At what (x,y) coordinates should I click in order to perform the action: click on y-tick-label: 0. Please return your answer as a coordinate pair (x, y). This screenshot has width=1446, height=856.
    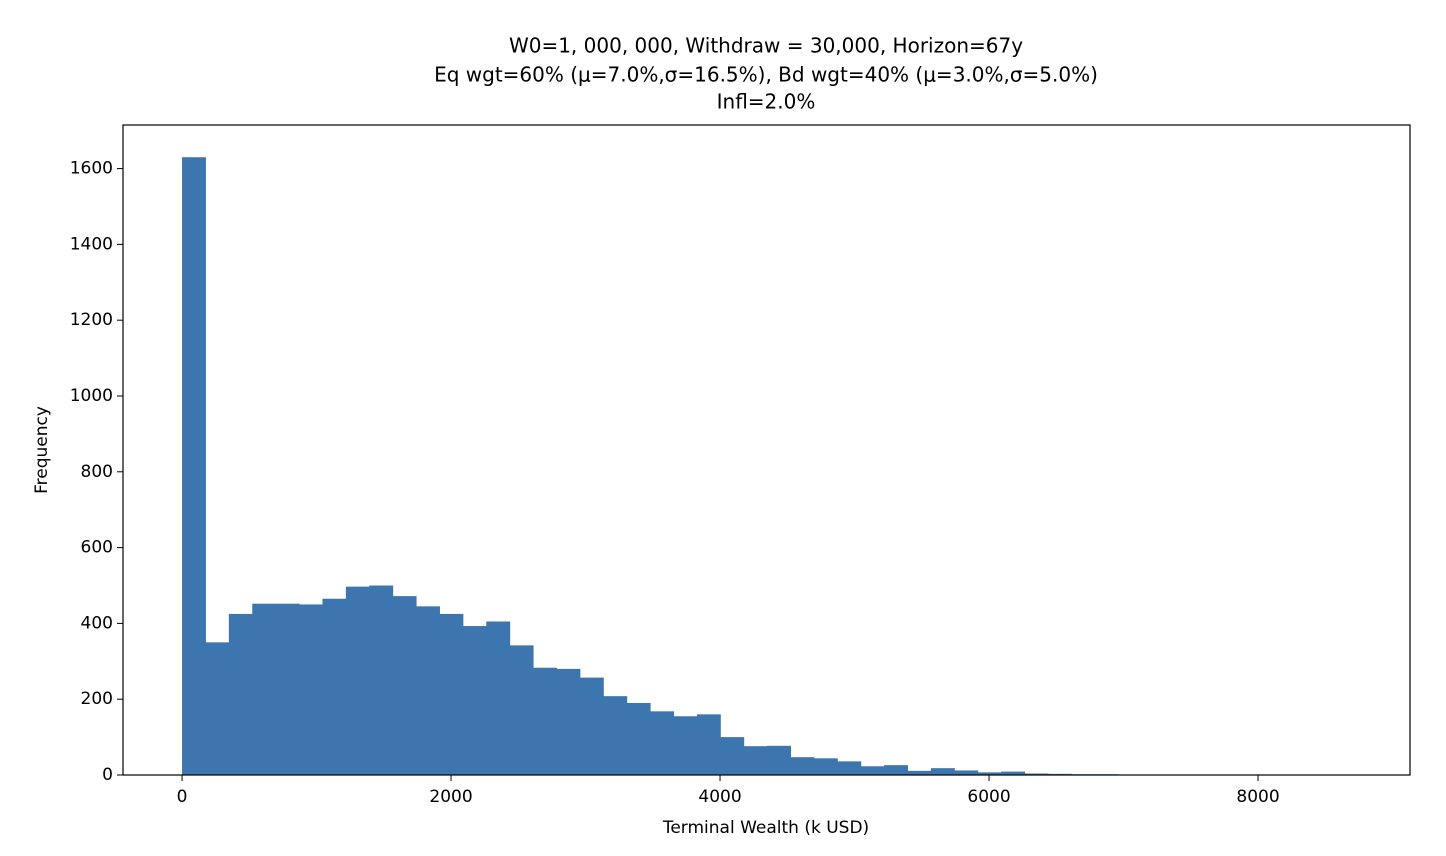
    Looking at the image, I should click on (107, 775).